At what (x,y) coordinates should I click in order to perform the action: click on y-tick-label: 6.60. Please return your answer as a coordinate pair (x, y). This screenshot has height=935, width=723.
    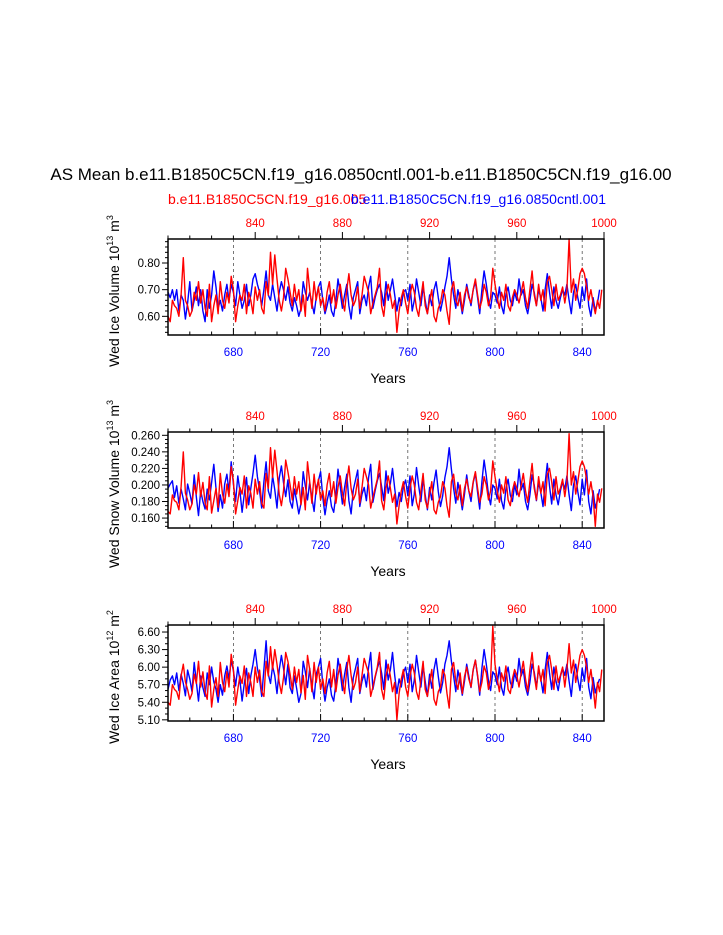
    Looking at the image, I should click on (149, 633).